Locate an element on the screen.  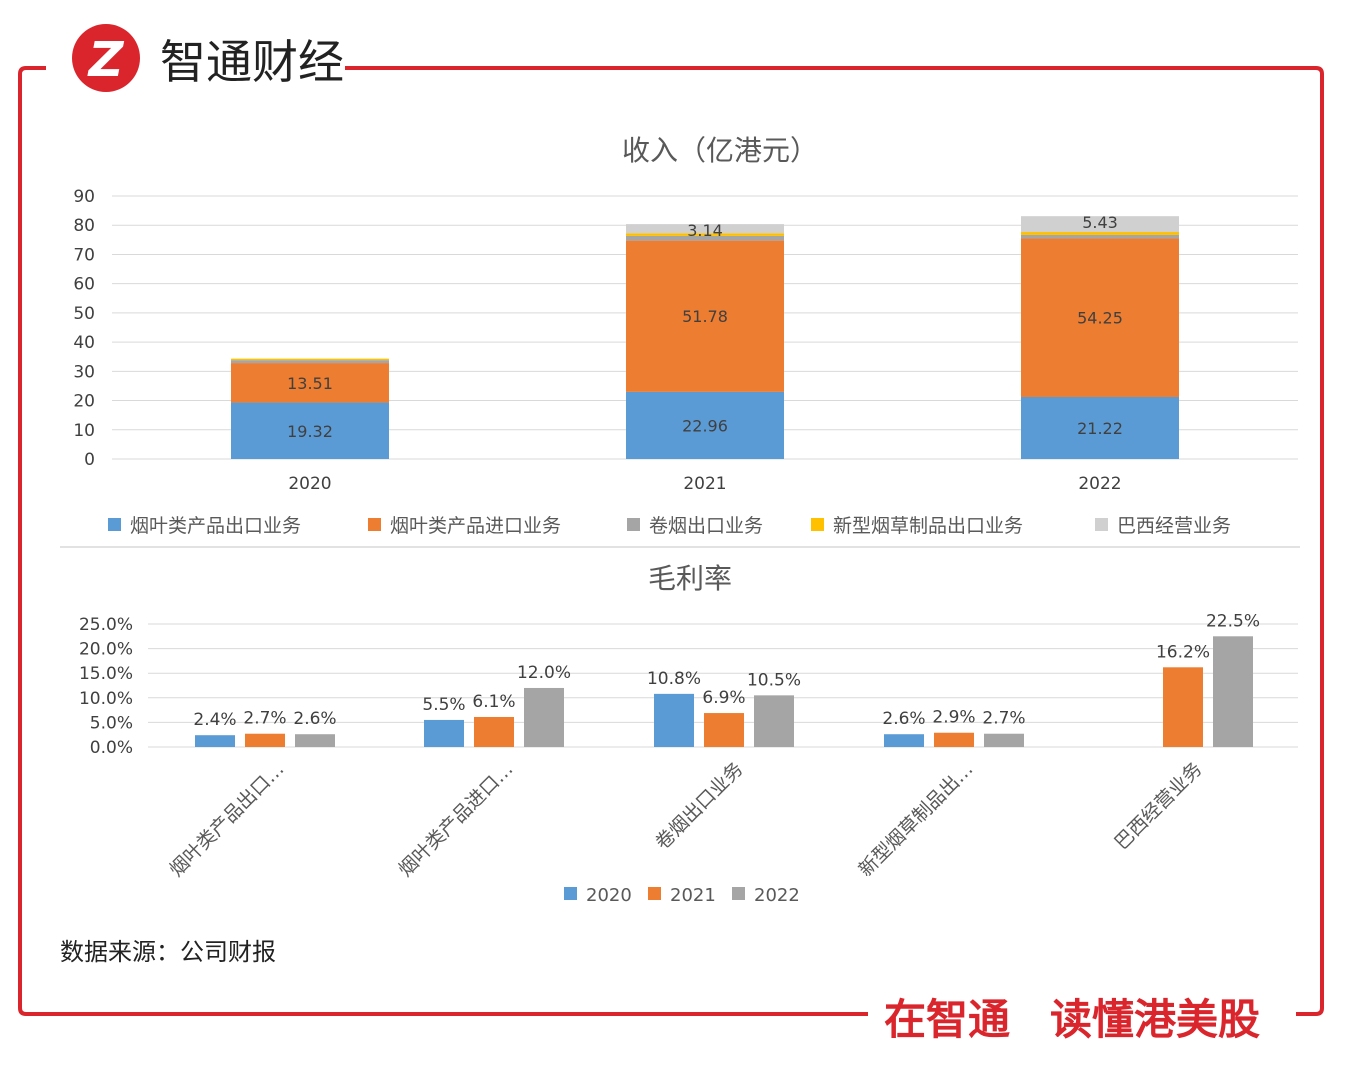
revenue-y-tick: 40 is located at coordinates (84, 343).